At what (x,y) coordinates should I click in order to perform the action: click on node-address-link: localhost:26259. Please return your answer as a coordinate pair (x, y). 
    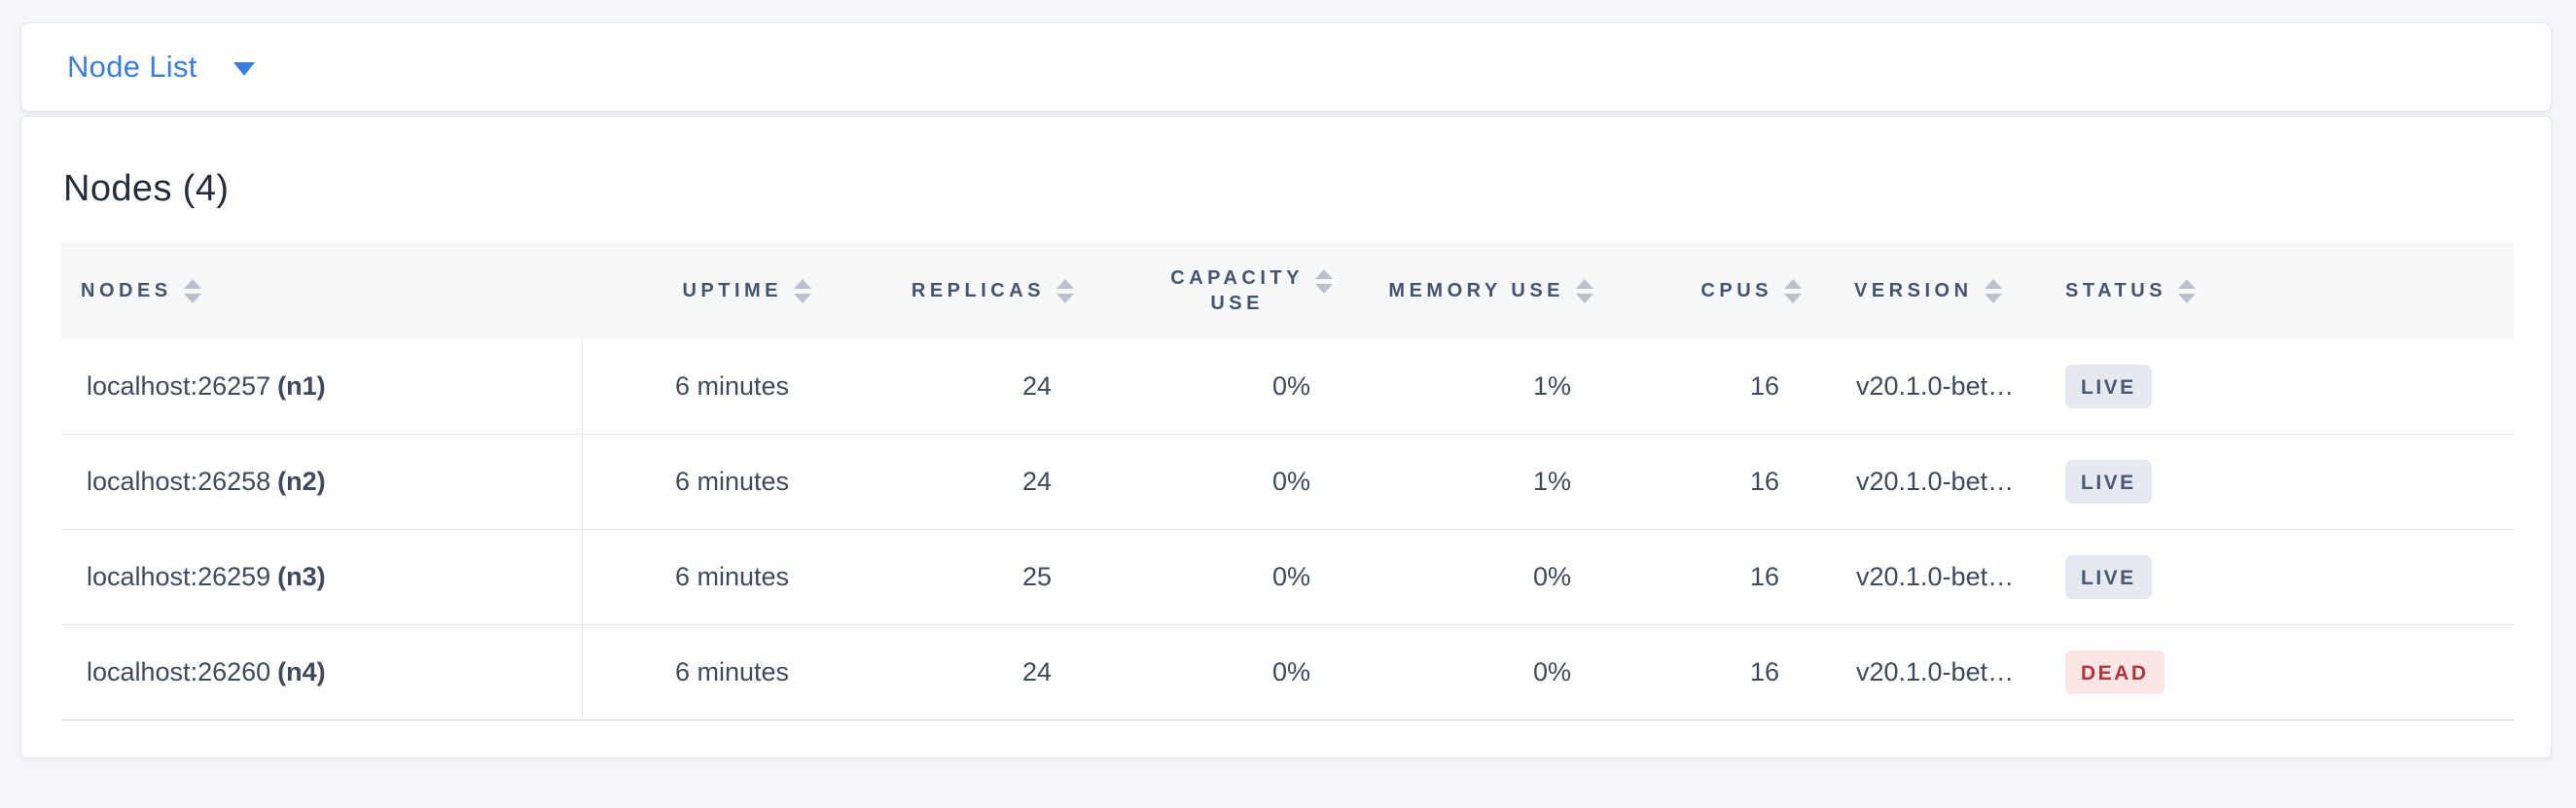
    Looking at the image, I should click on (179, 577).